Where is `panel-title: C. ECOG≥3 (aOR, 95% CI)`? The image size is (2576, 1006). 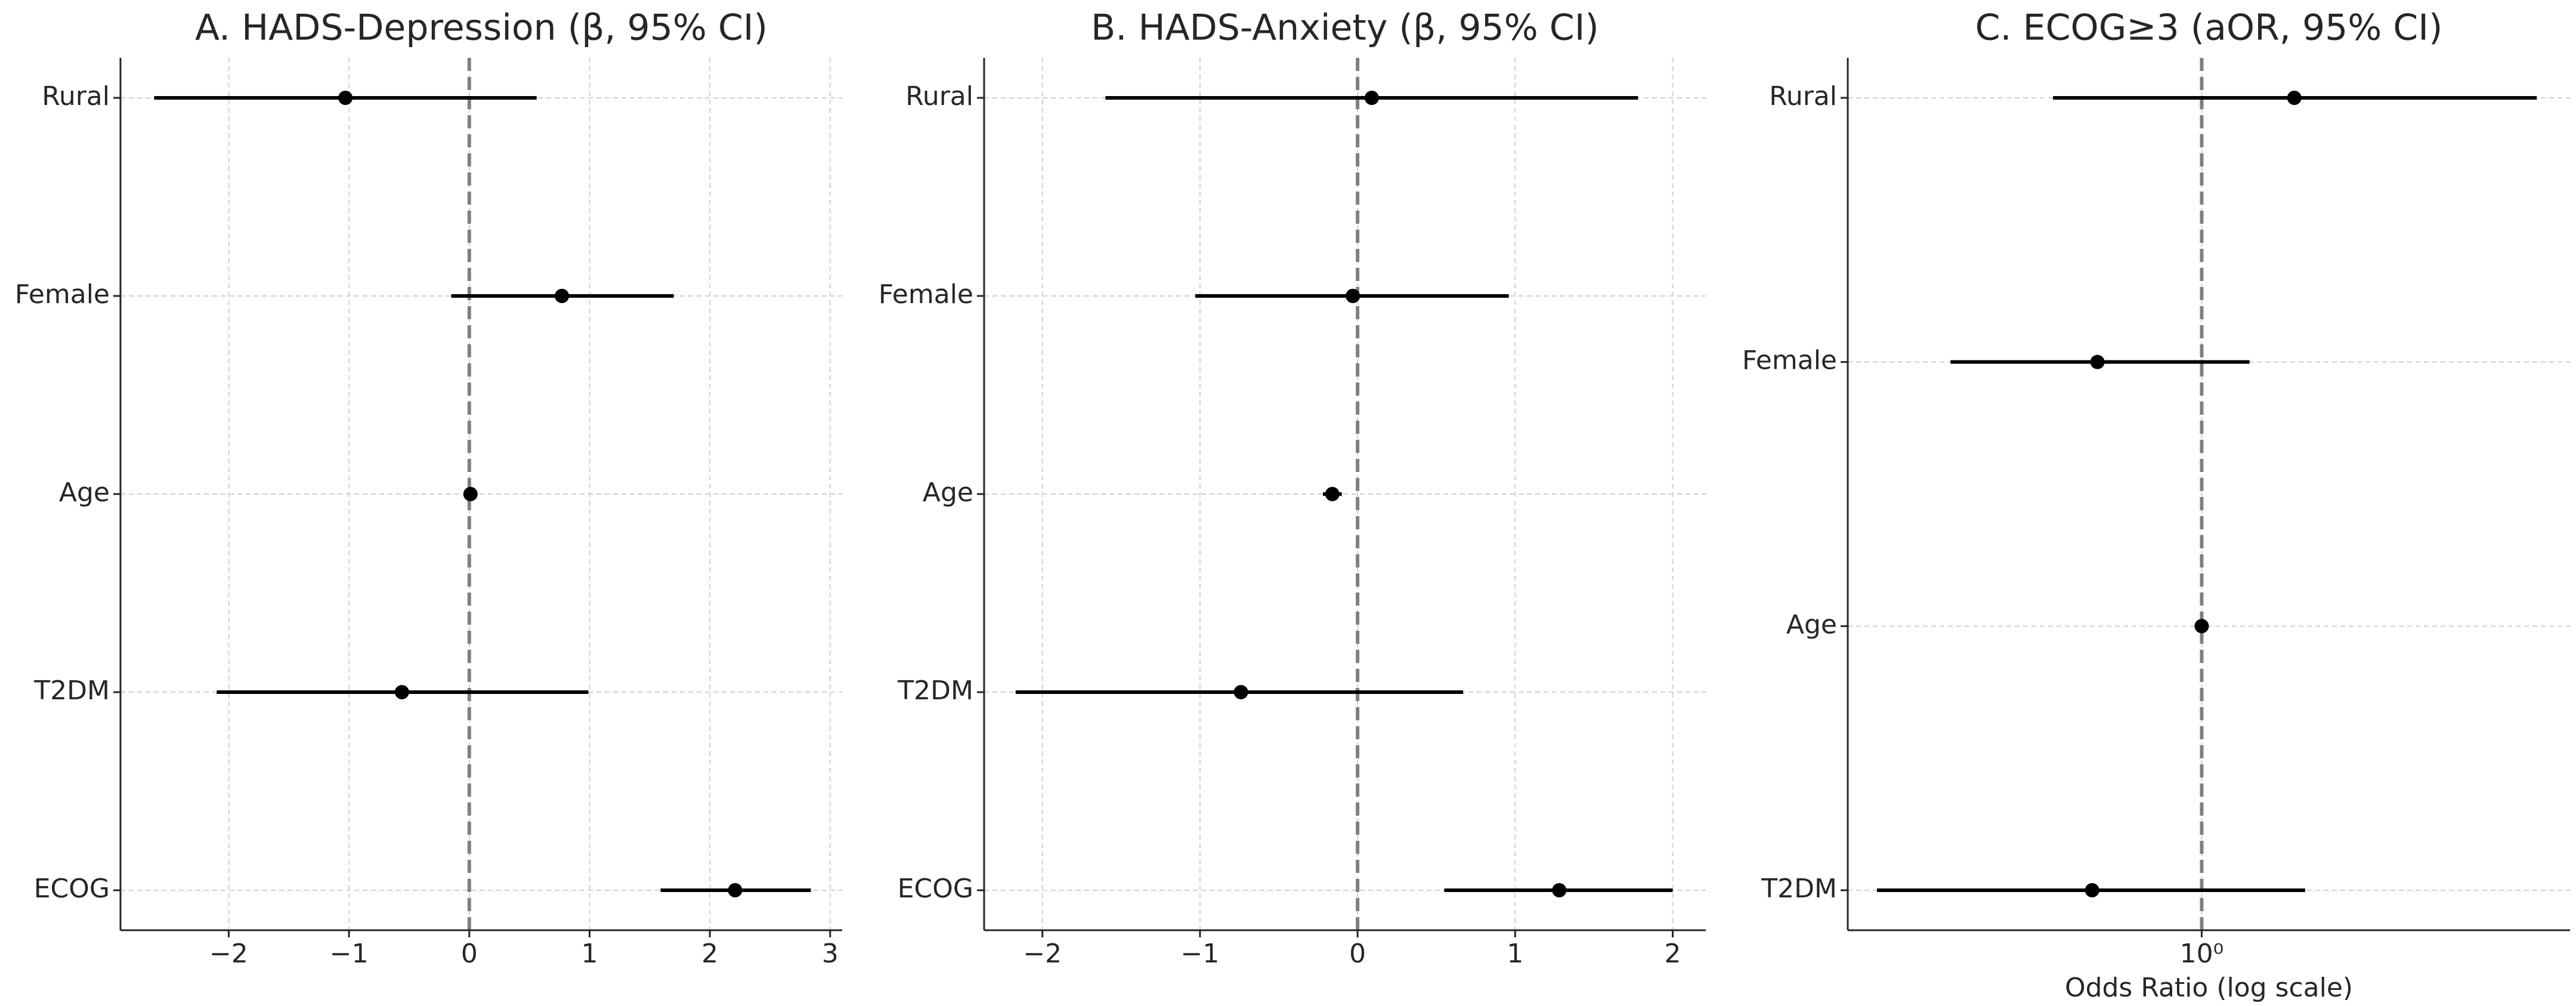
panel-title: C. ECOG≥3 (aOR, 95% CI) is located at coordinates (2209, 28).